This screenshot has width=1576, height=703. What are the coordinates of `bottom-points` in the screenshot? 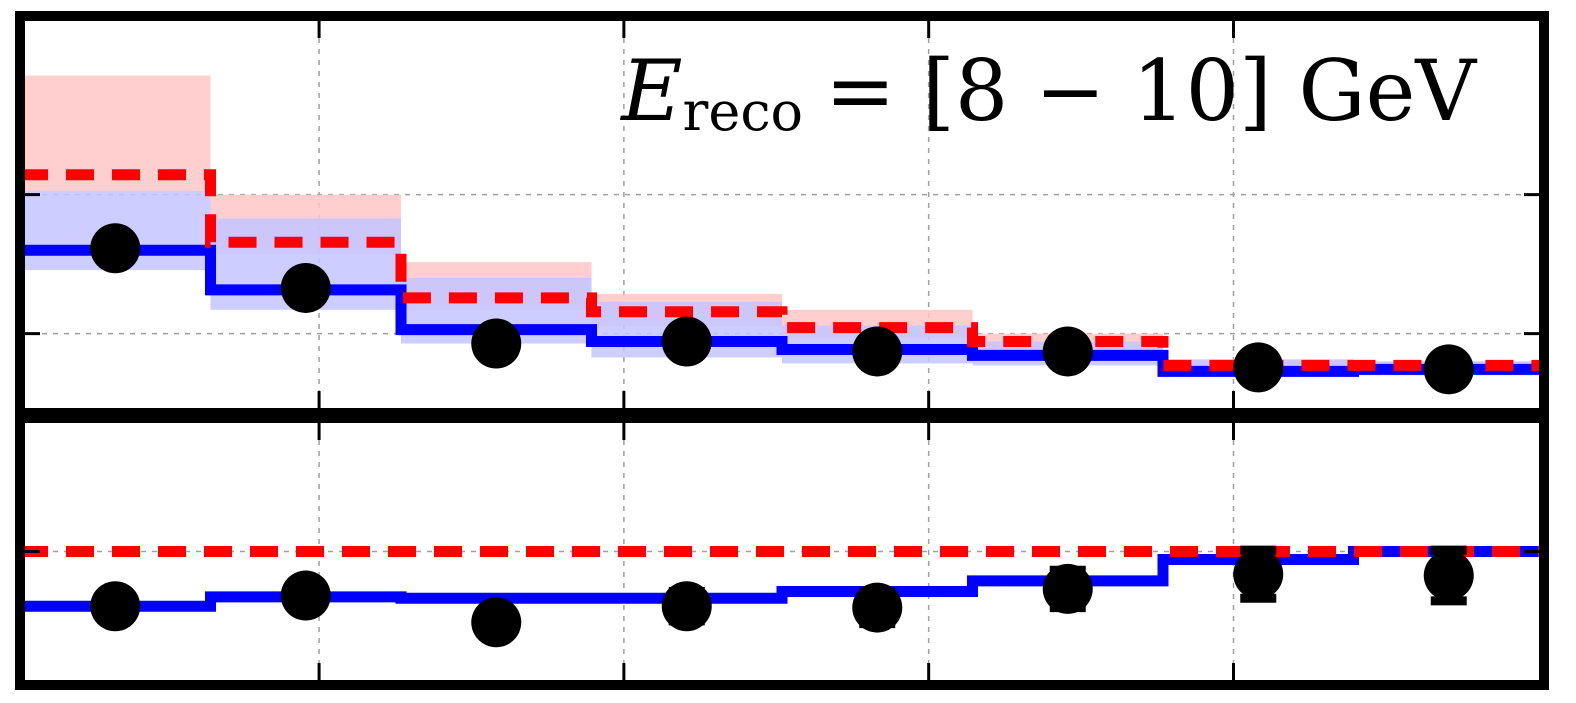 It's located at (782, 596).